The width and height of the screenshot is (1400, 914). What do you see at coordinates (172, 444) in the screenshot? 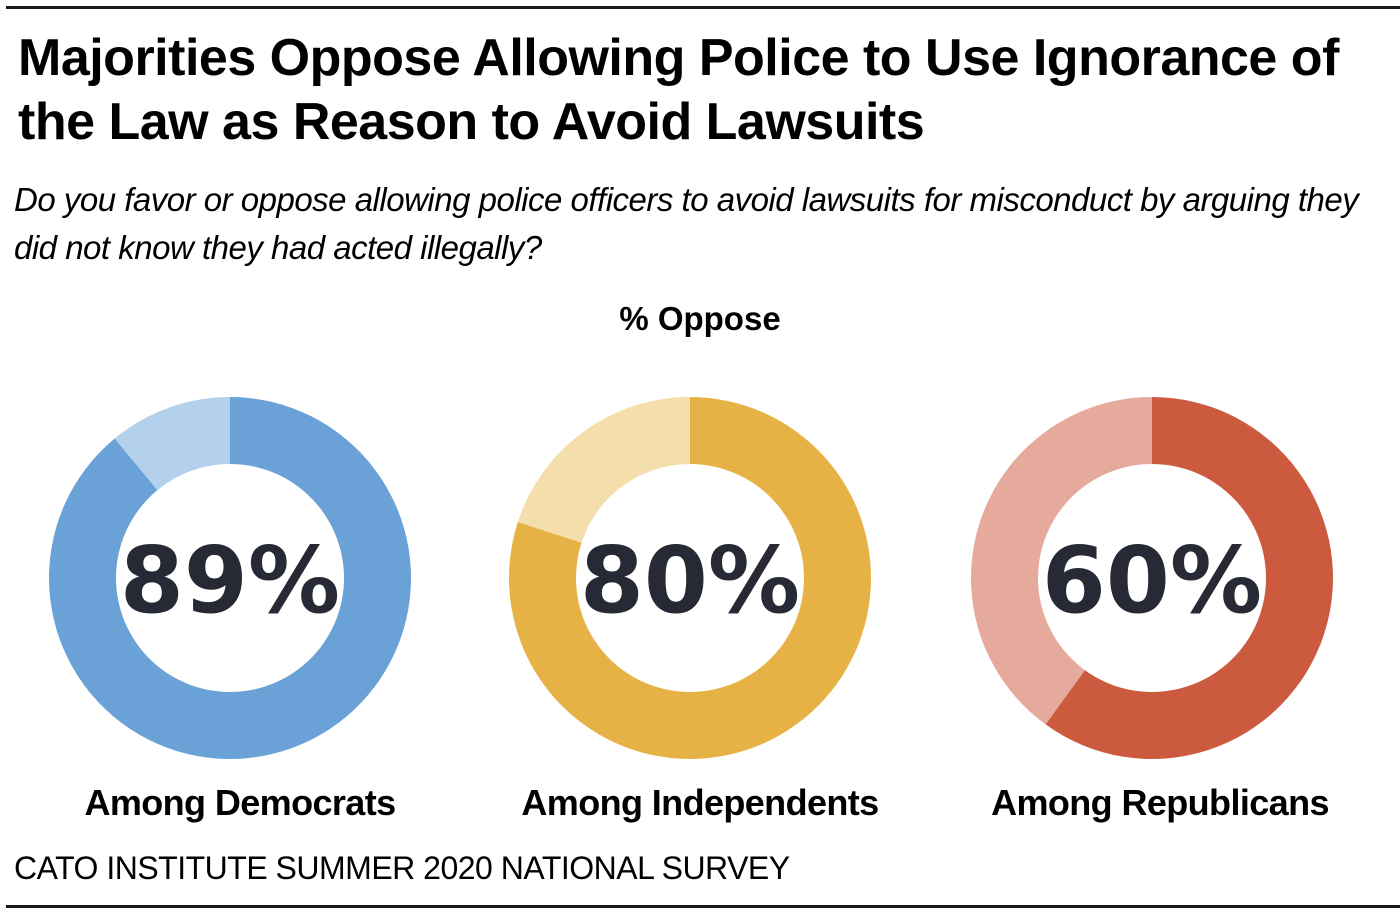
I see `donut-remainder-democrats` at bounding box center [172, 444].